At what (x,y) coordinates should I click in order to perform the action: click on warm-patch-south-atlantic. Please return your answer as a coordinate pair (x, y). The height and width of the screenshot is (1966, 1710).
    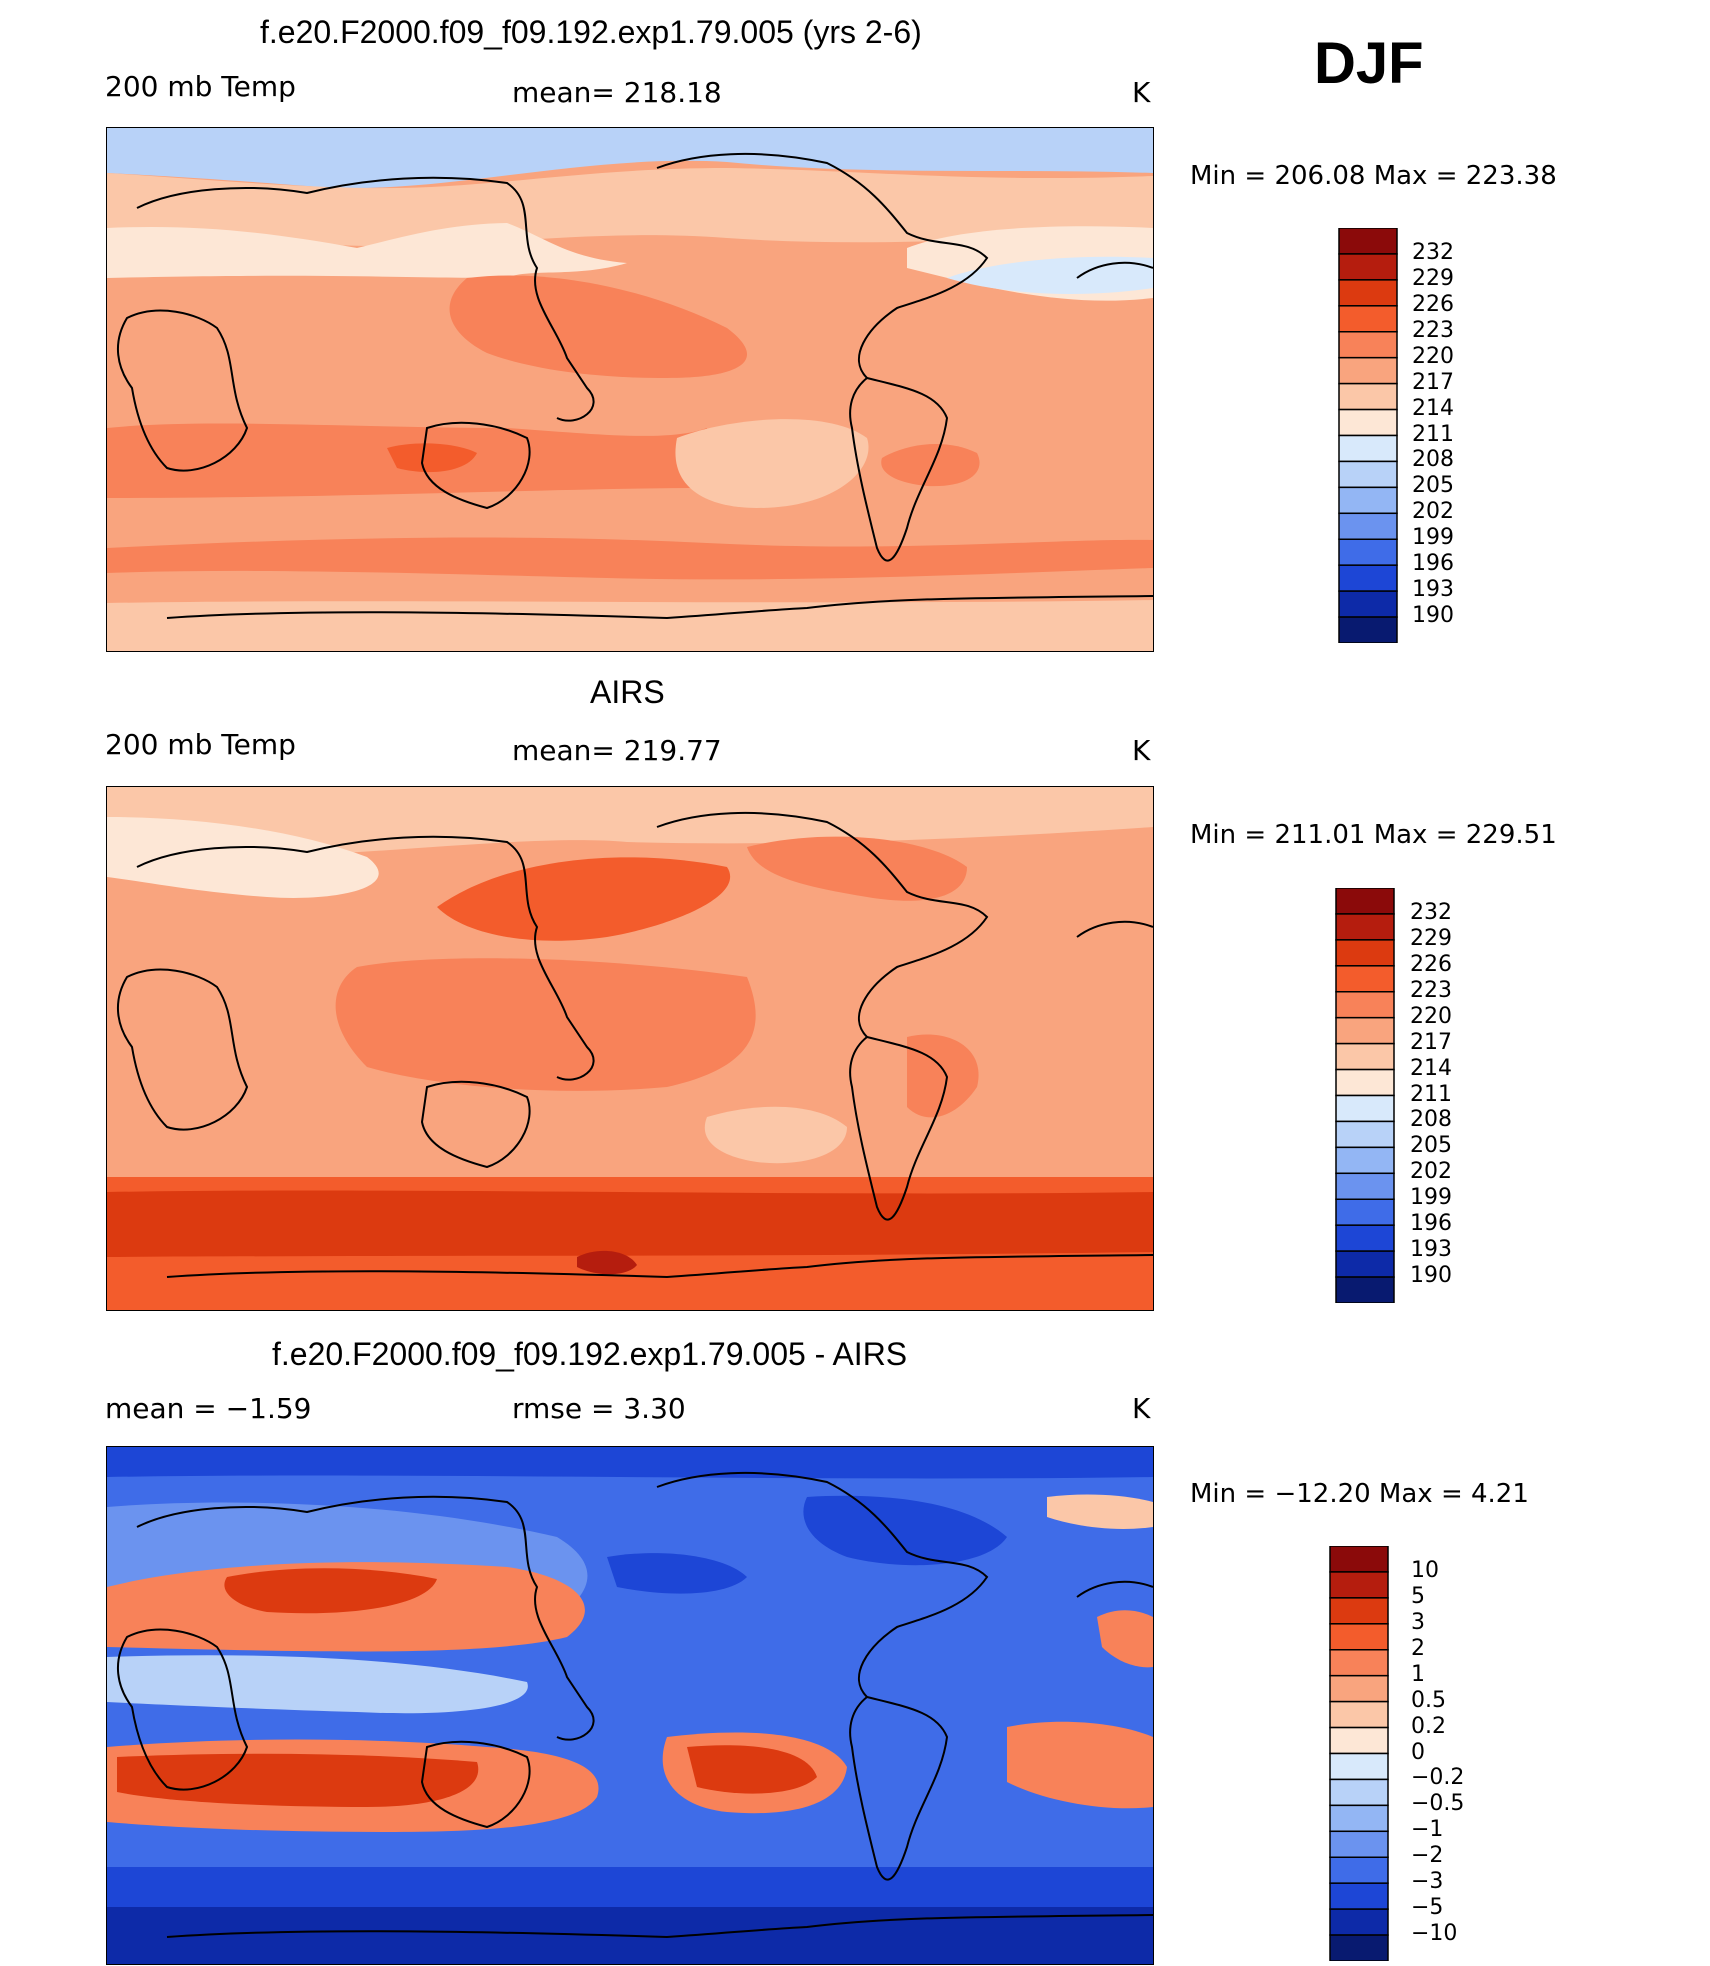
    Looking at the image, I should click on (1080, 1765).